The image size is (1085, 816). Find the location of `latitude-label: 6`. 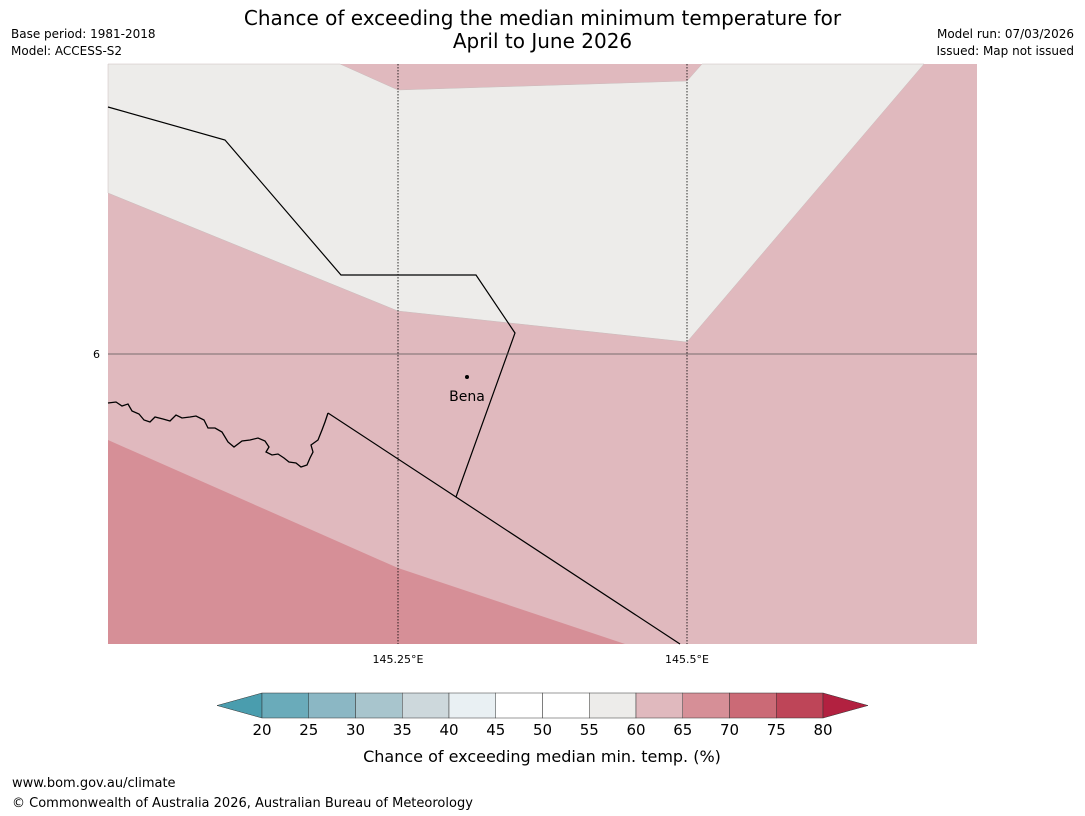

latitude-label: 6 is located at coordinates (96, 354).